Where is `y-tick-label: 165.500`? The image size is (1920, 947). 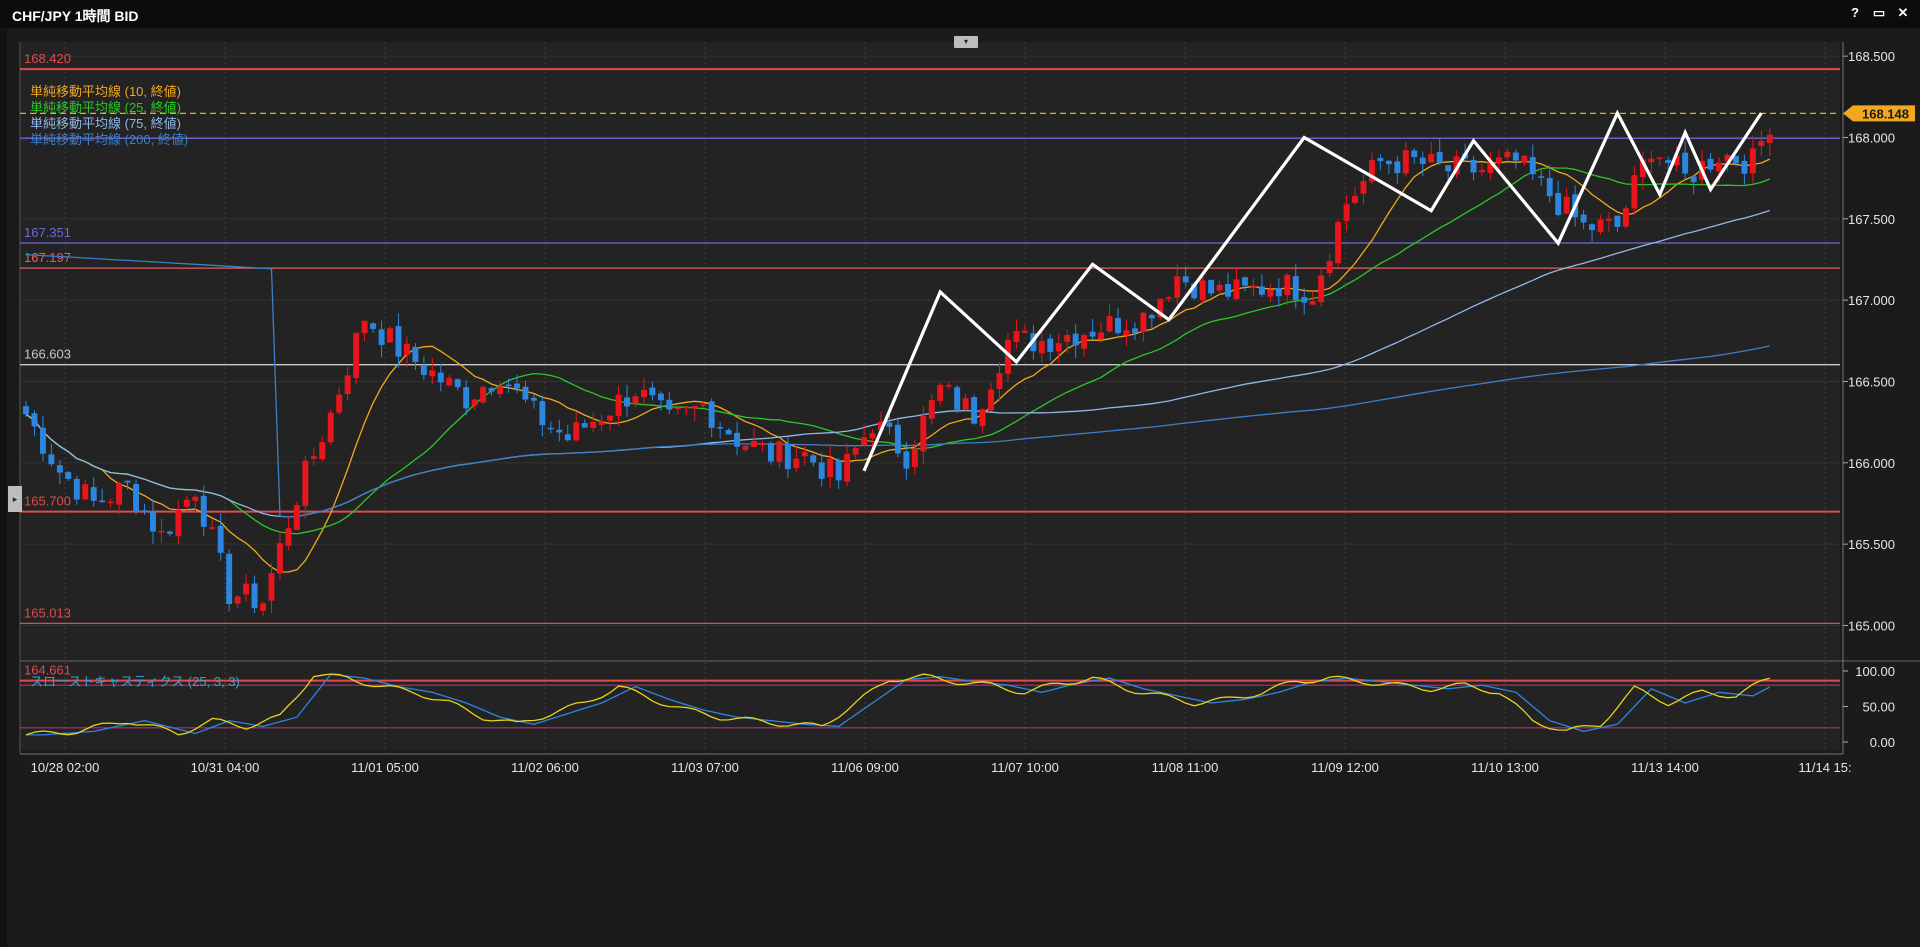
y-tick-label: 165.500 is located at coordinates (1871, 544).